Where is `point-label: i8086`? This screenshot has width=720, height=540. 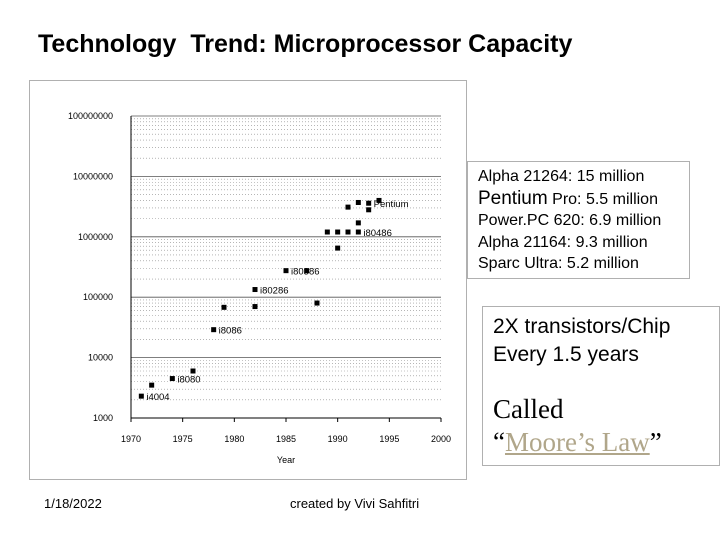
point-label: i8086 is located at coordinates (230, 331).